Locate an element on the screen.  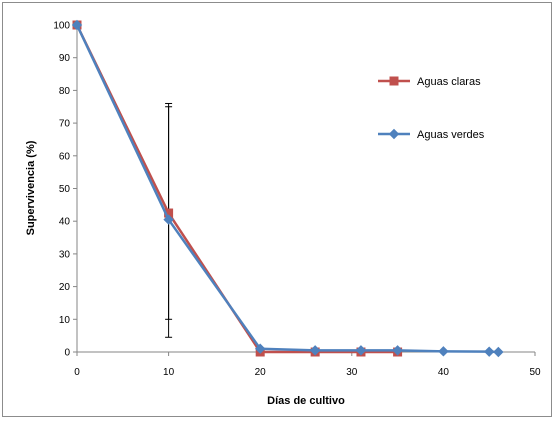
y-tick-label: 80 is located at coordinates (65, 91).